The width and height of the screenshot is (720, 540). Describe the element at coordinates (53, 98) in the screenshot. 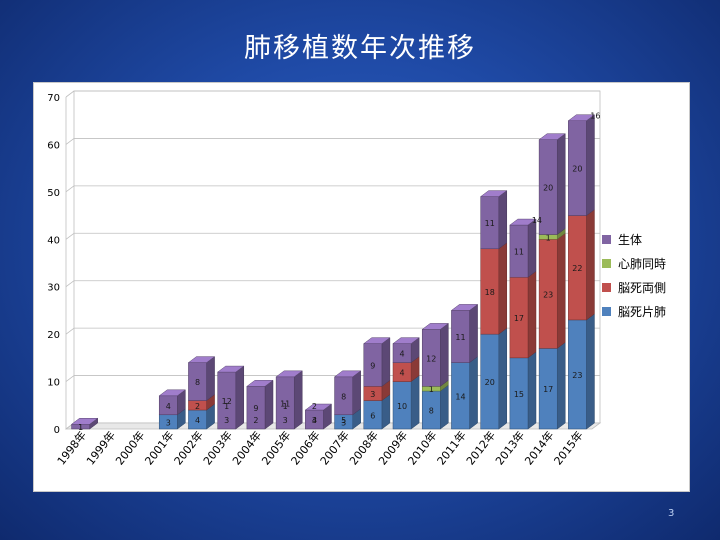

I see `y-tick-label: 70` at that location.